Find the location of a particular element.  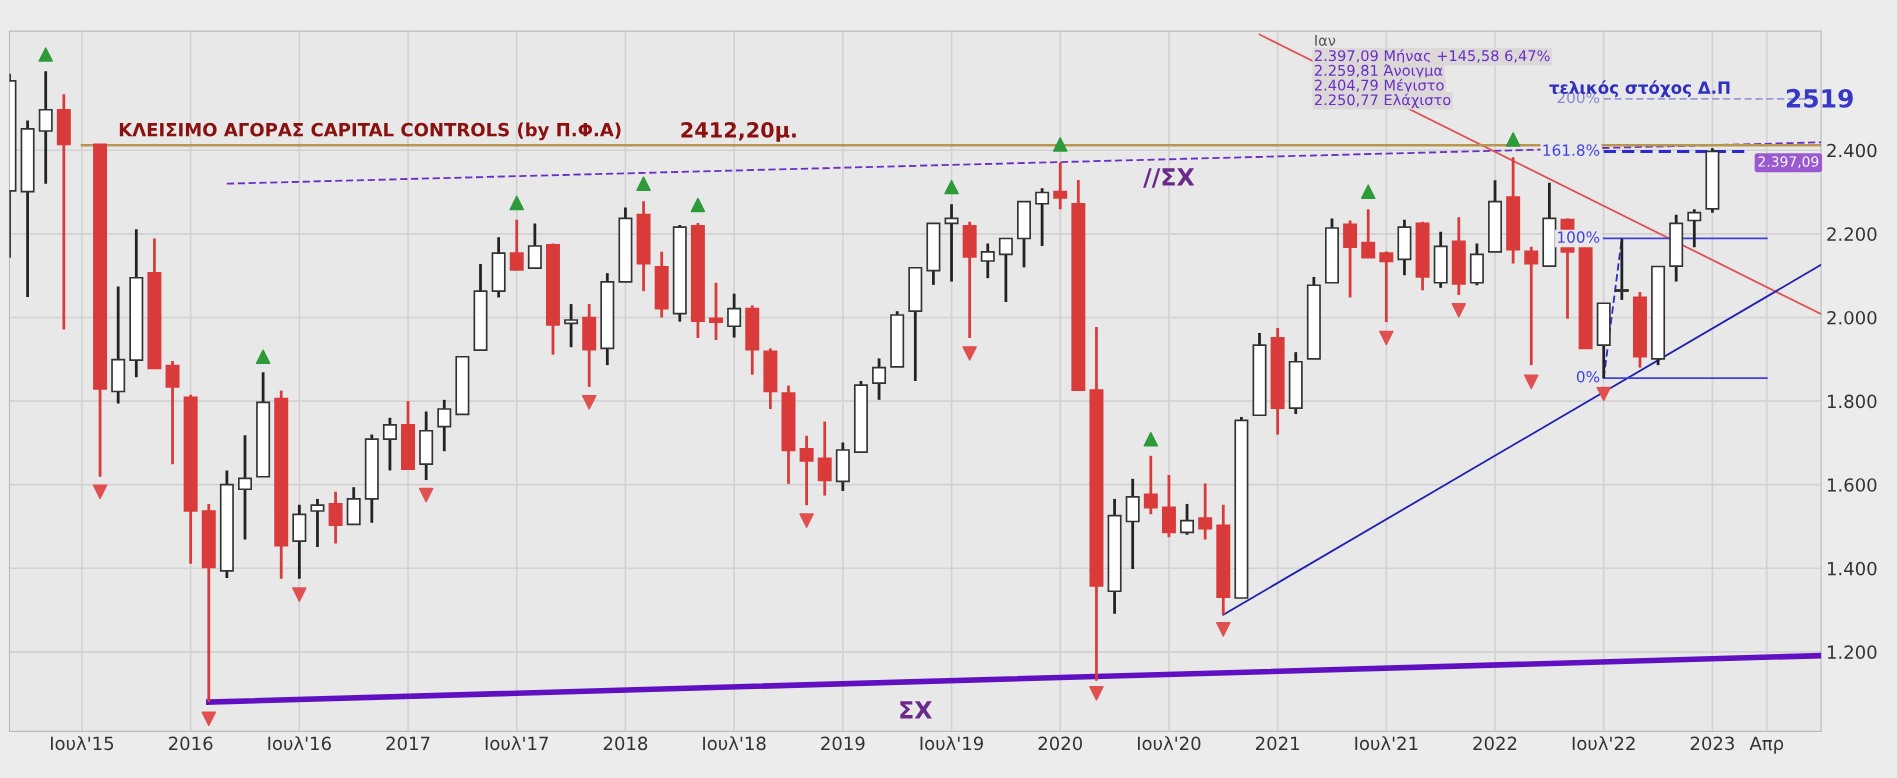

series-label: 0% is located at coordinates (1588, 376).